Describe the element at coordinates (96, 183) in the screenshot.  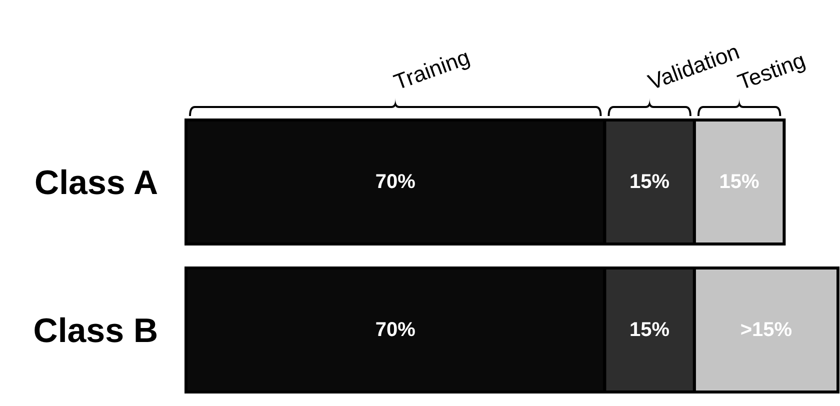
I see `y-tick-label: Class A` at that location.